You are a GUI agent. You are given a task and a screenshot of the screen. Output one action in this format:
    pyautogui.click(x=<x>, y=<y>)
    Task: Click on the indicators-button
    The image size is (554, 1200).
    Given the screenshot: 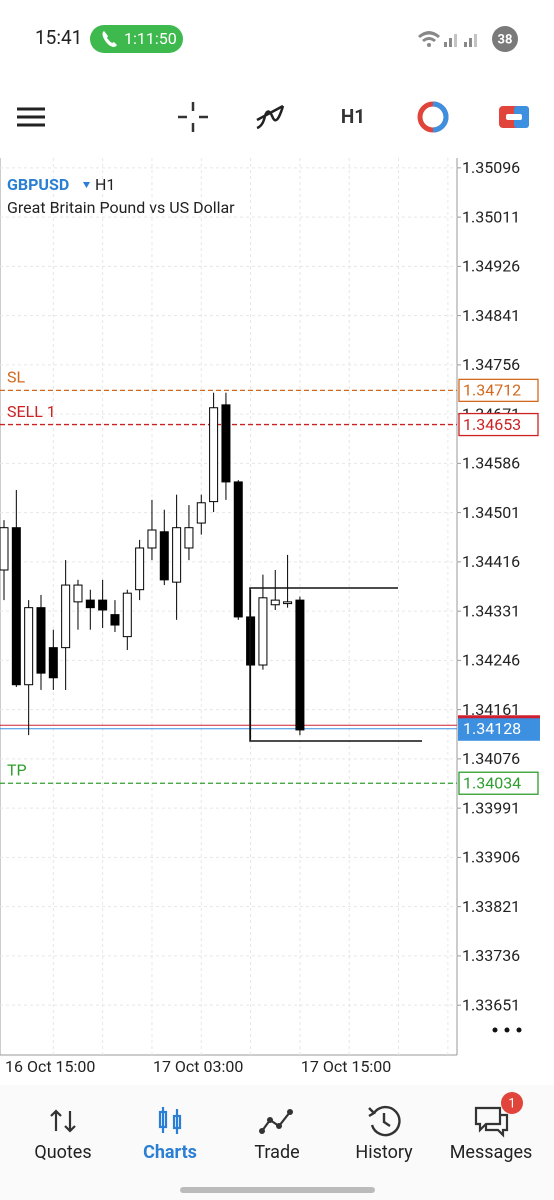 What is the action you would take?
    pyautogui.click(x=270, y=117)
    